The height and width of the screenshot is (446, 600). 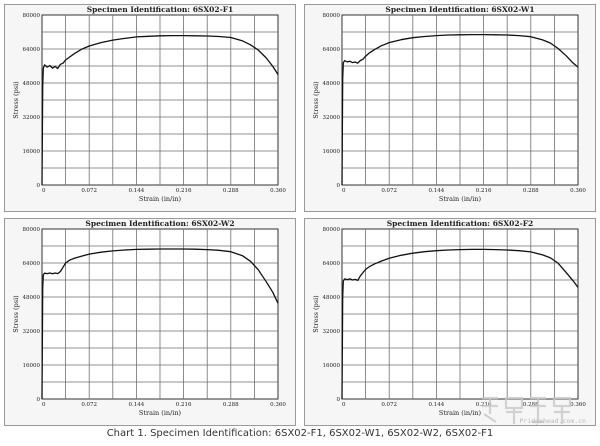 What do you see at coordinates (527, 410) in the screenshot?
I see `watermark-logo-graphic` at bounding box center [527, 410].